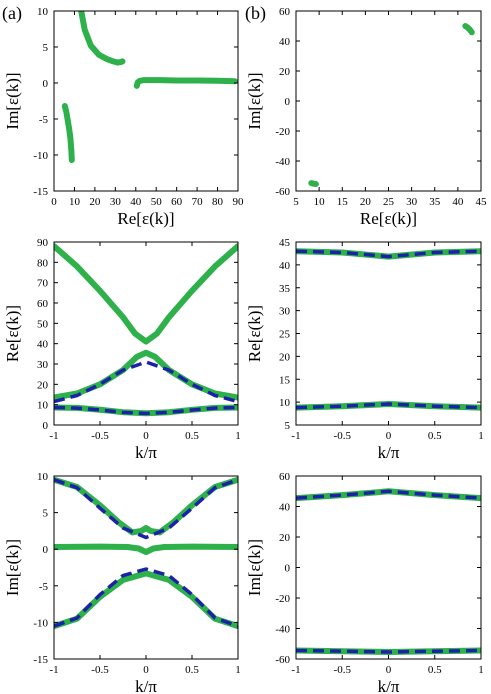 Image resolution: width=491 pixels, height=694 pixels. I want to click on x-tick-label: 10, so click(75, 202).